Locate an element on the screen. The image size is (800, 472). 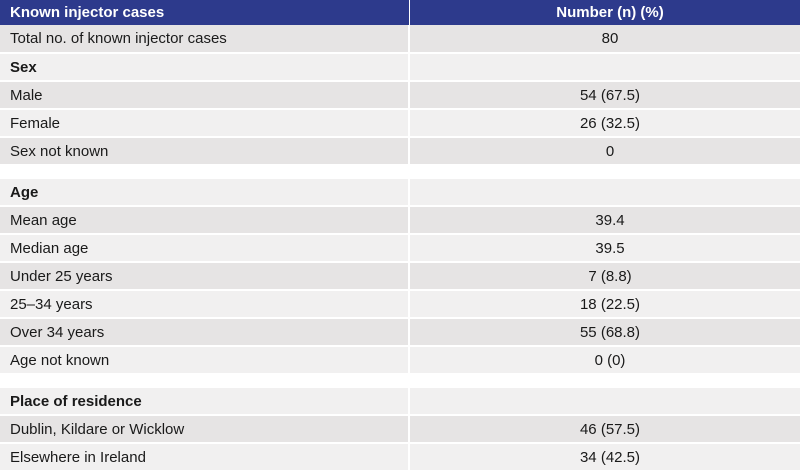
table-row: Median age 39.5 is located at coordinates (400, 249).